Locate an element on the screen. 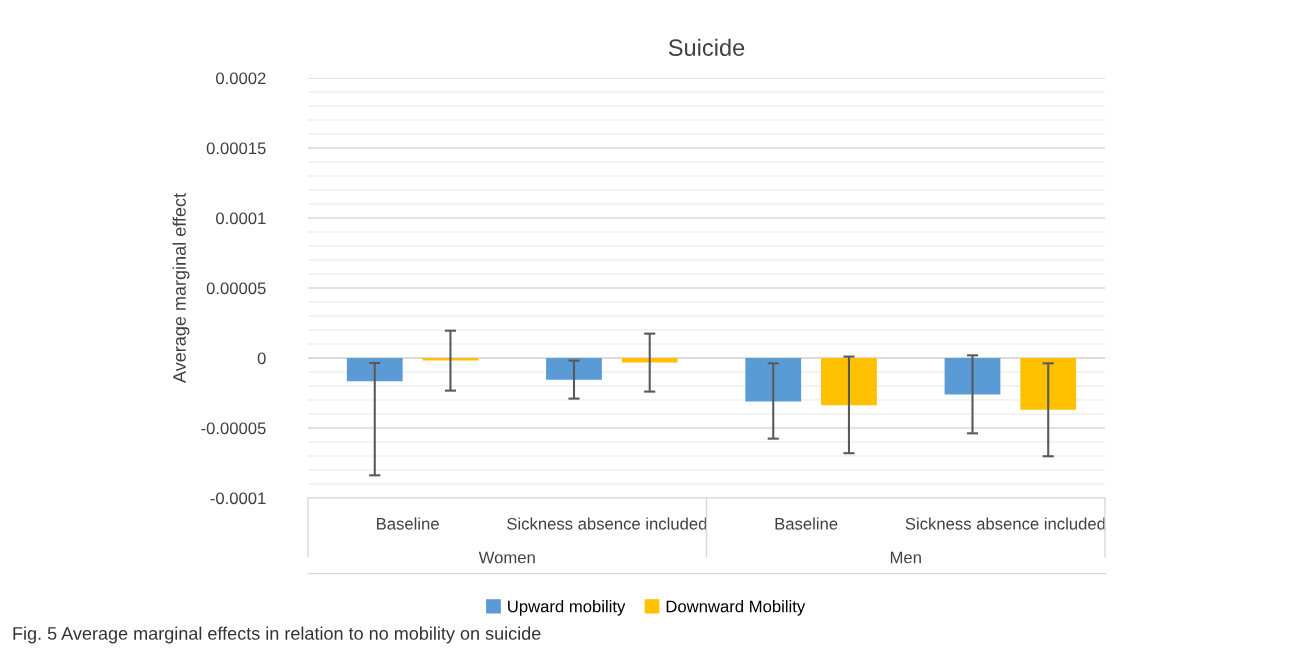  y-axis-title: Average marginal effect is located at coordinates (181, 288).